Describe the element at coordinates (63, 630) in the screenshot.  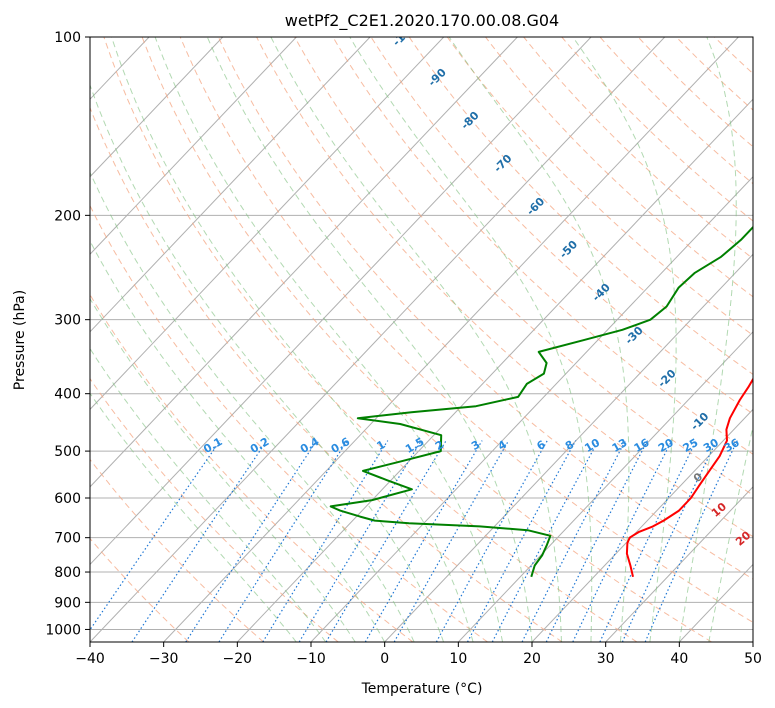
I see `y-tick-label: 1000` at that location.